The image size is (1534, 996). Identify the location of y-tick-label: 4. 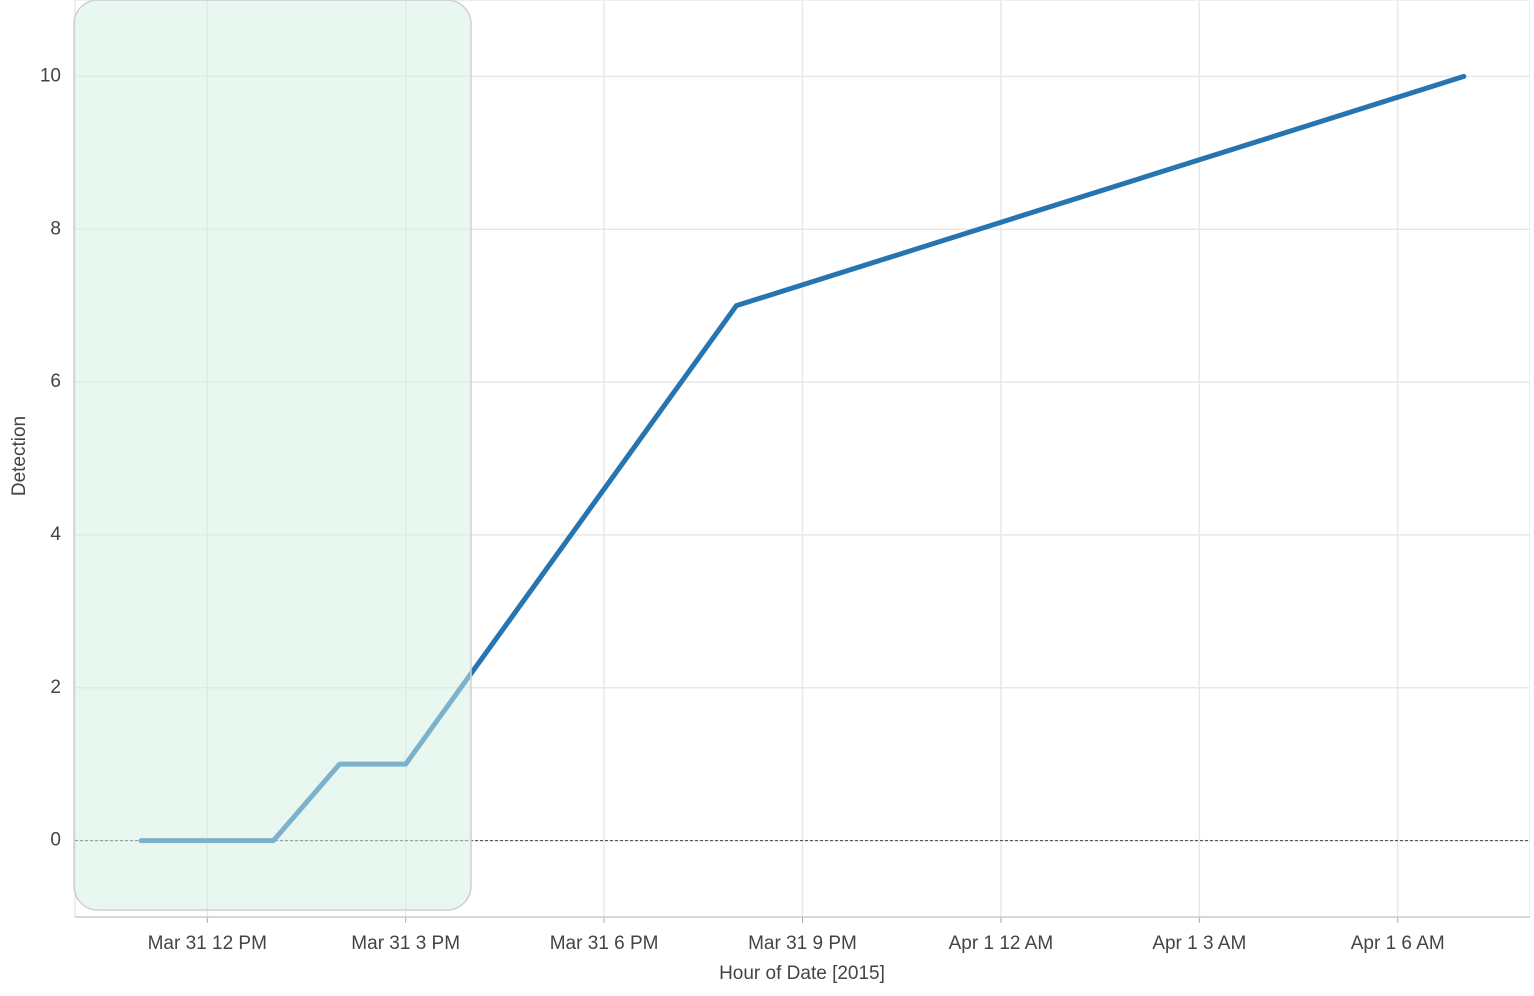
(55, 534).